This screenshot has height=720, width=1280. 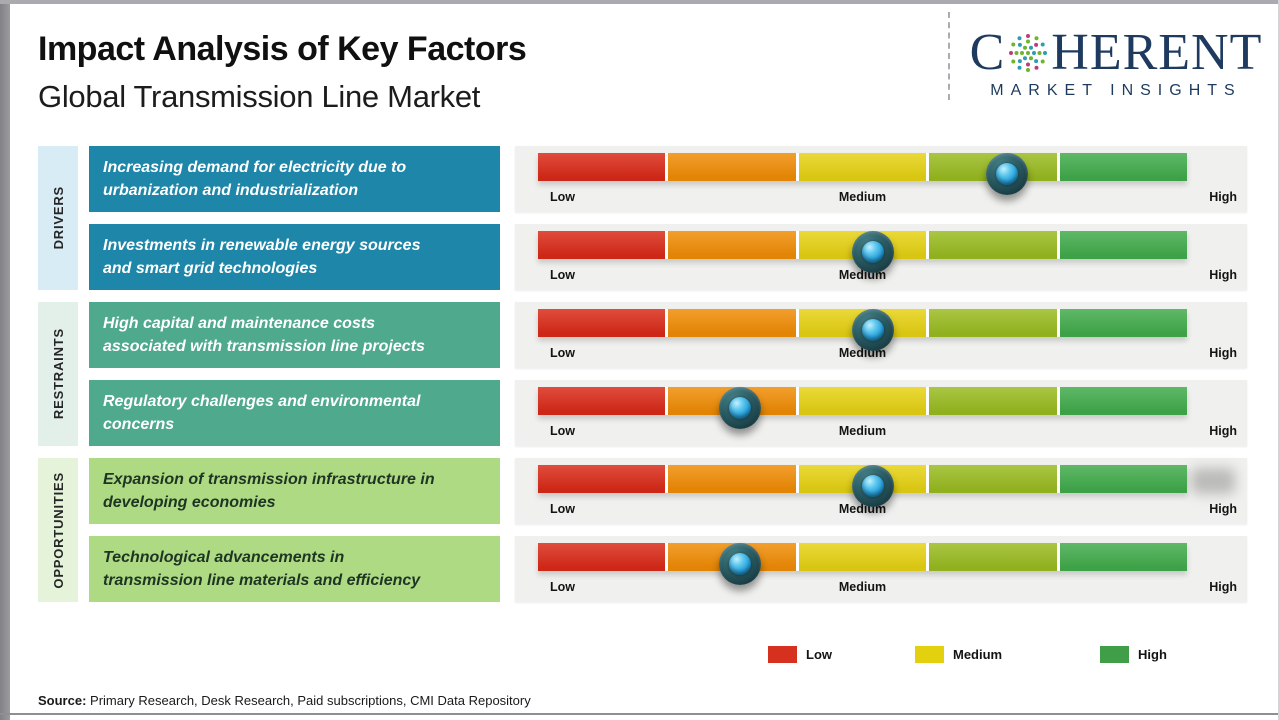 What do you see at coordinates (800, 654) in the screenshot?
I see `legend-item-low: Low` at bounding box center [800, 654].